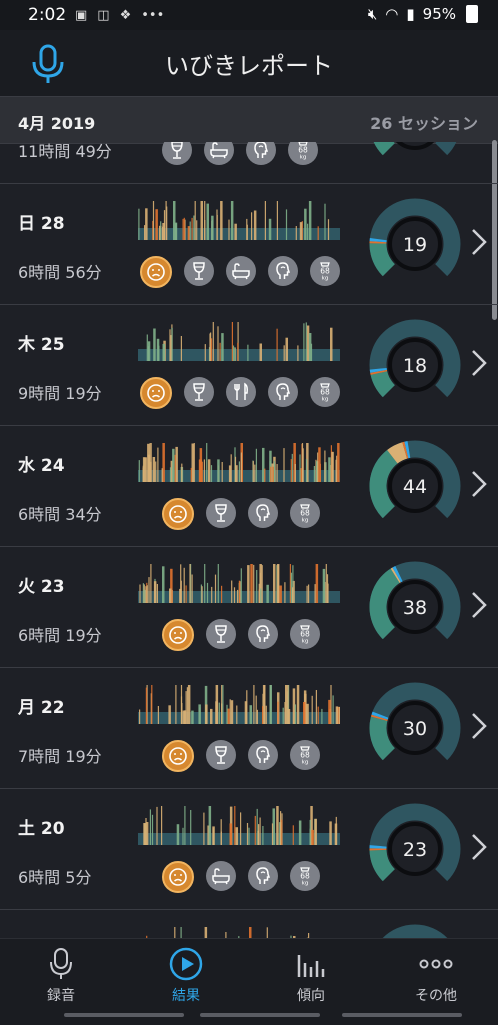 Image resolution: width=498 pixels, height=1025 pixels. I want to click on nav-handle, so click(124, 1015).